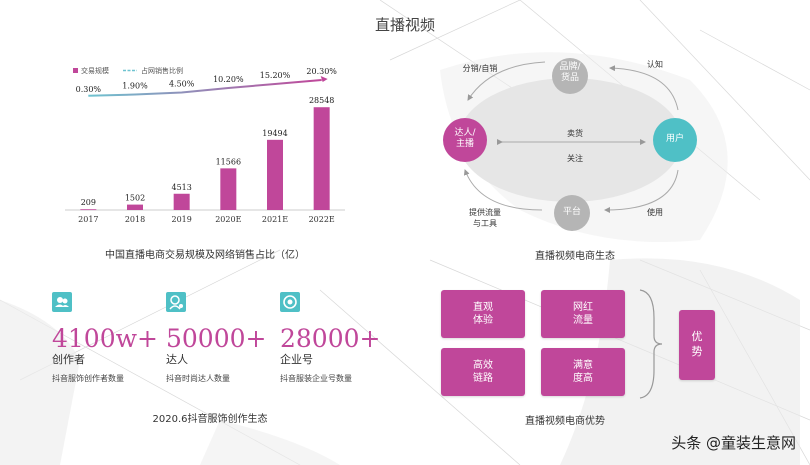 The height and width of the screenshot is (465, 810). What do you see at coordinates (274, 133) in the screenshot?
I see `bar-value-label: 19494` at bounding box center [274, 133].